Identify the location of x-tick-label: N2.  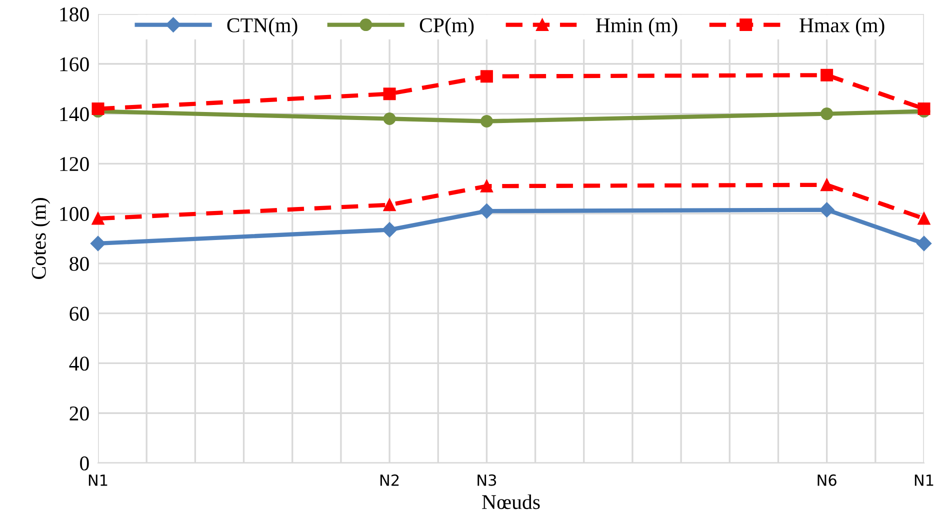
(389, 480).